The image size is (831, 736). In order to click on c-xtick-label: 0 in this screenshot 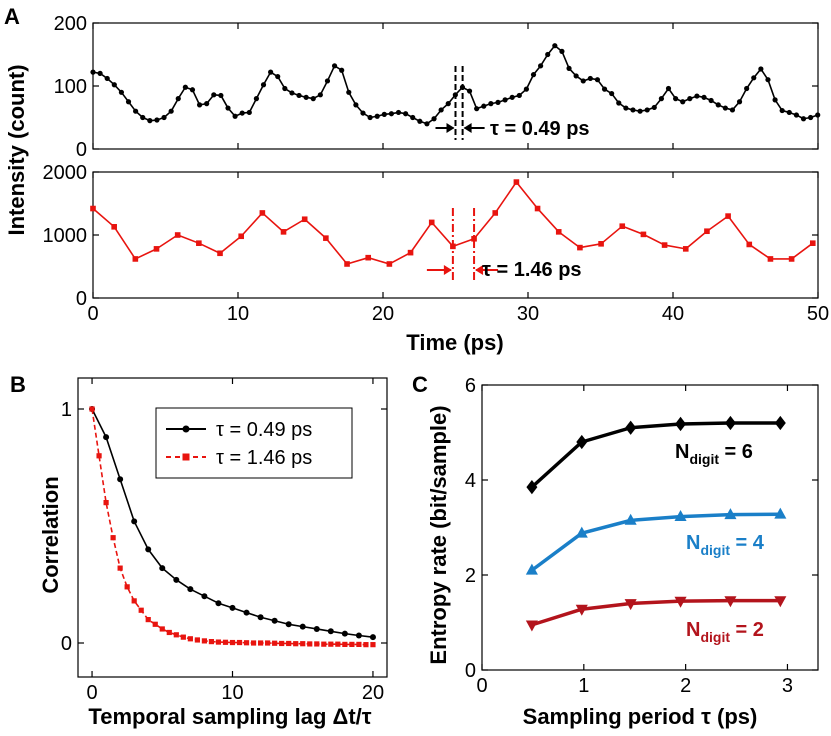, I will do `click(481, 686)`.